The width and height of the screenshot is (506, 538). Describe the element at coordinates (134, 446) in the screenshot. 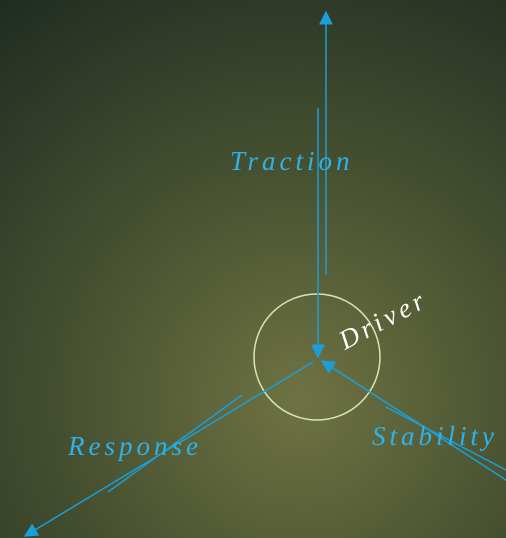

I see `response-label: Response` at that location.